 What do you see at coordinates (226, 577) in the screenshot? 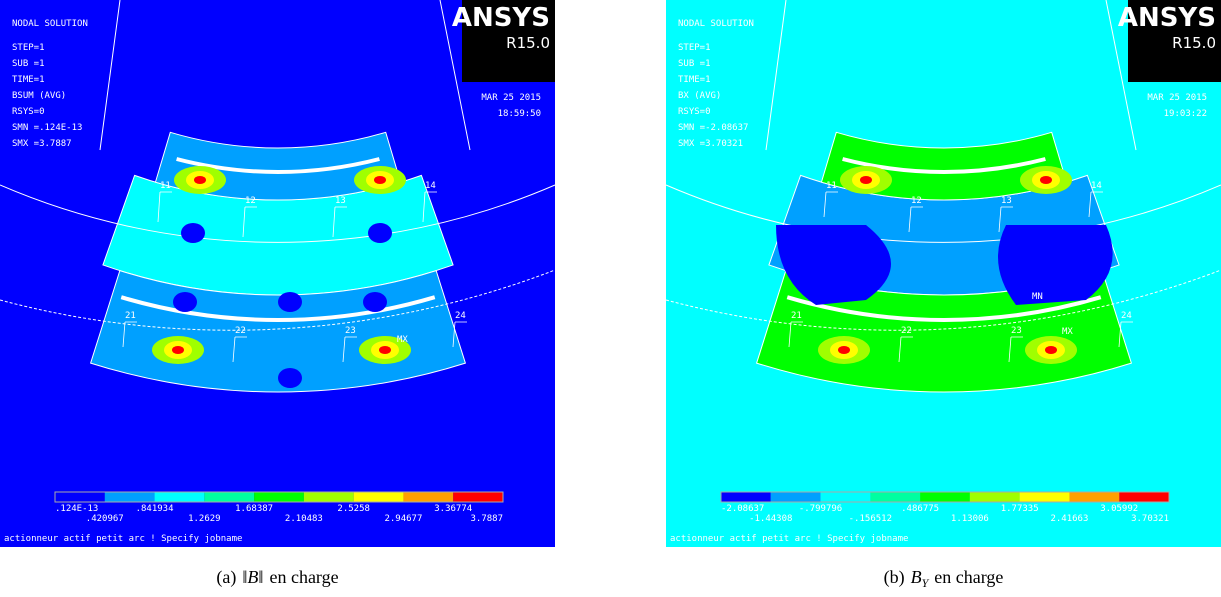
I see `caption-label: (a)` at bounding box center [226, 577].